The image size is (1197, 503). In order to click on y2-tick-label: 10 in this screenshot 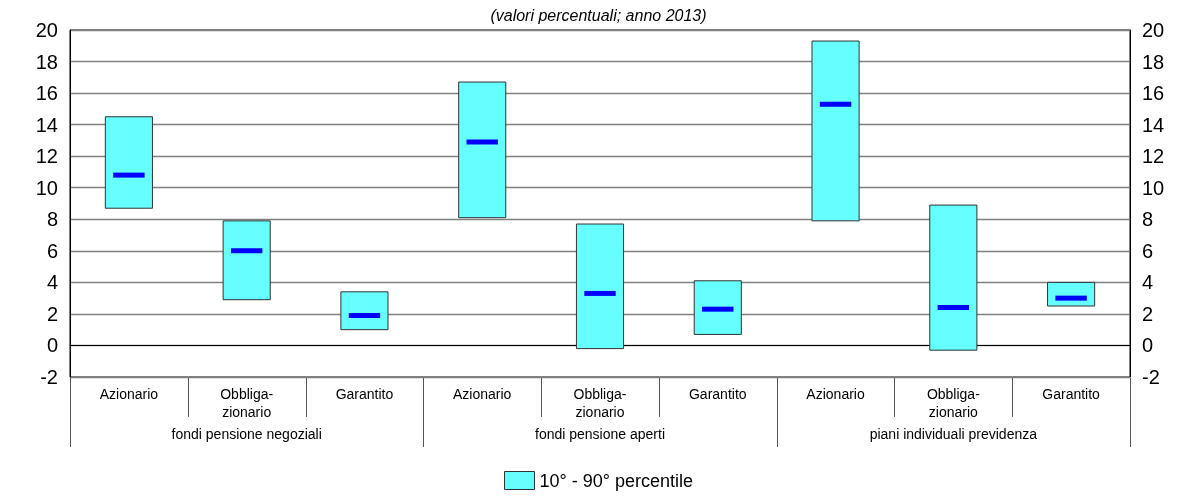, I will do `click(1153, 187)`.